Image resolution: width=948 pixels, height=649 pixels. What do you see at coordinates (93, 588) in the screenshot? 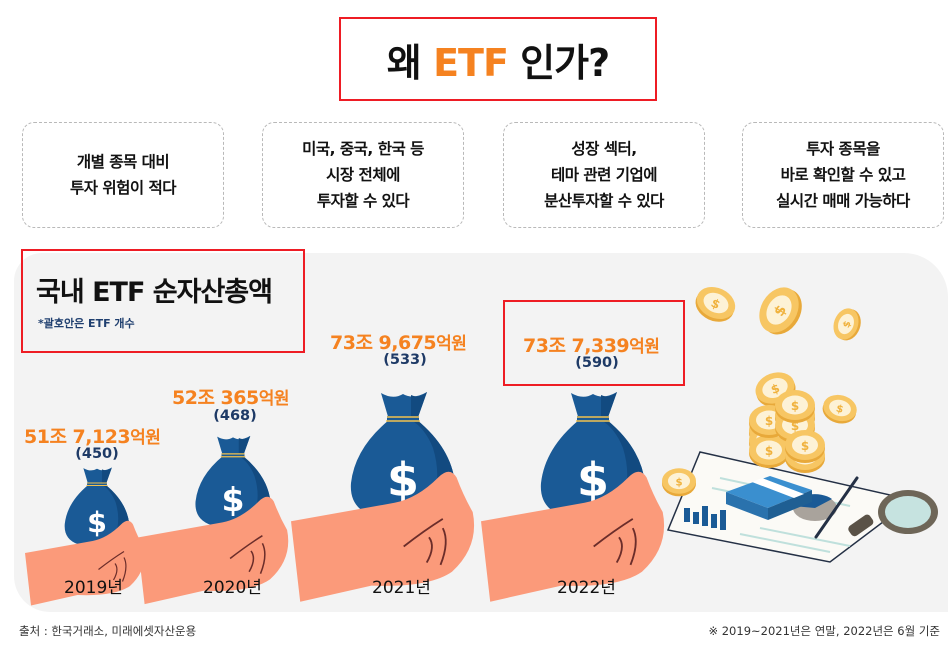
I see `year-label-2019: 2019년` at bounding box center [93, 588].